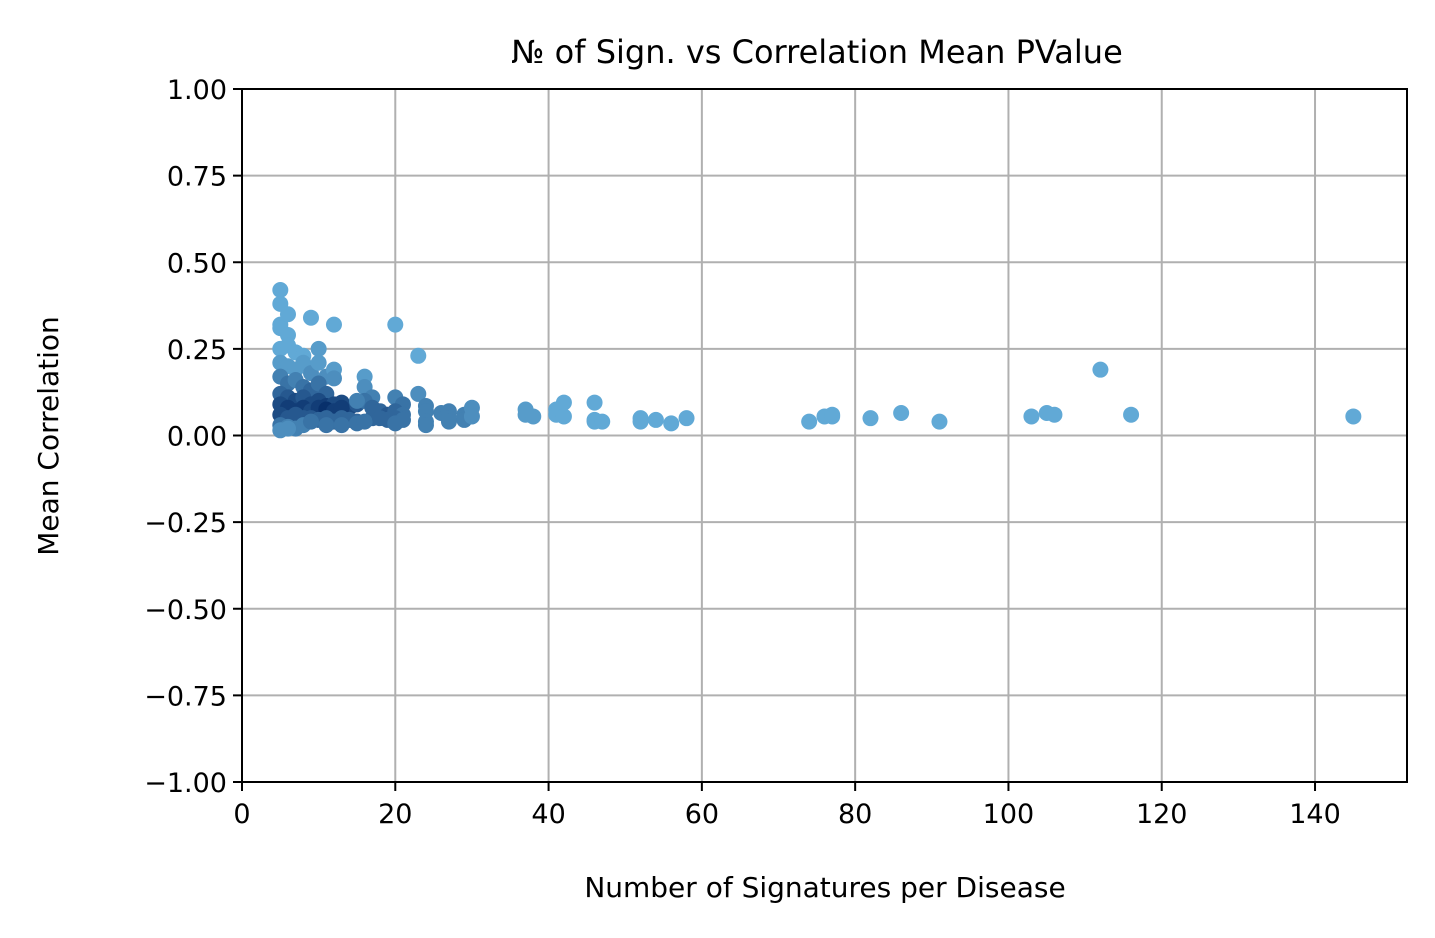 The image size is (1435, 938). What do you see at coordinates (1315, 814) in the screenshot?
I see `x-tick-label: 140` at bounding box center [1315, 814].